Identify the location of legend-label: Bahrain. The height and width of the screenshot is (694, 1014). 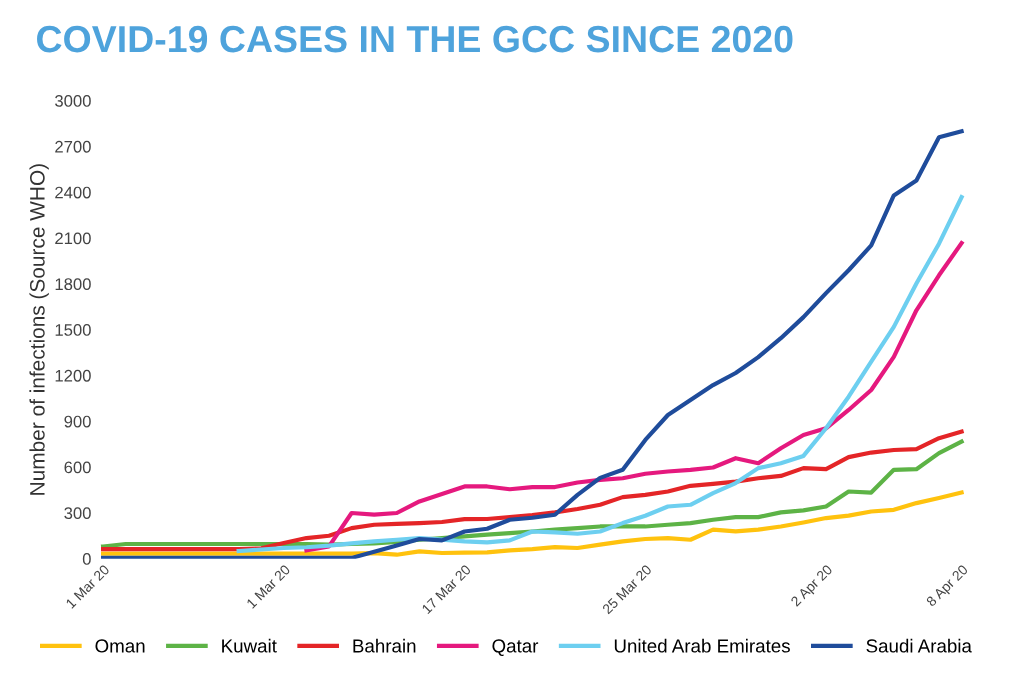
(384, 645).